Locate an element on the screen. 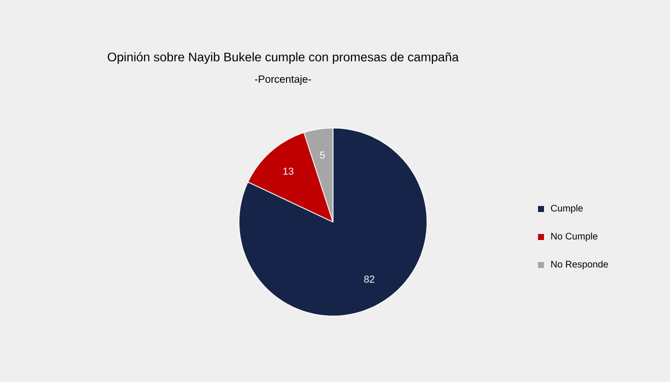  data-label: 5 is located at coordinates (322, 155).